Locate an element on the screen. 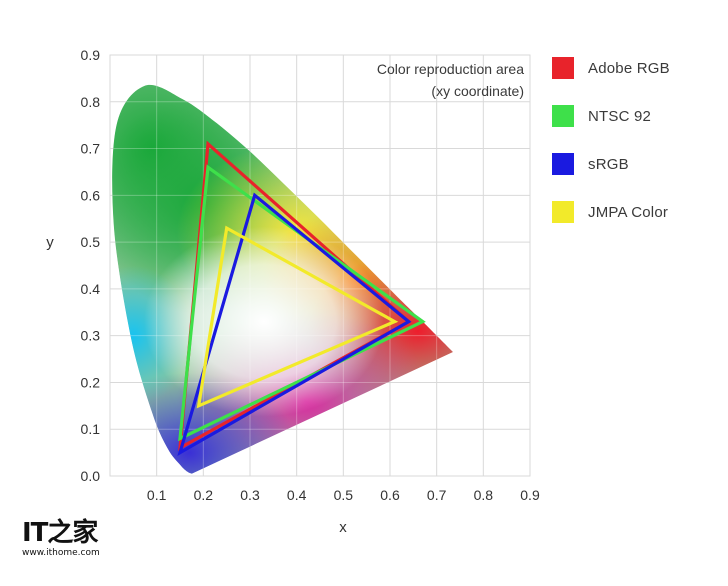  legend-item-jmpa-color: JMPA Color is located at coordinates (637, 212).